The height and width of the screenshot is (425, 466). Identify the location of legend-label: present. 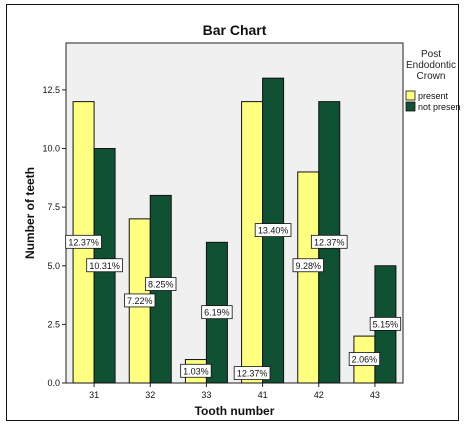
(433, 96).